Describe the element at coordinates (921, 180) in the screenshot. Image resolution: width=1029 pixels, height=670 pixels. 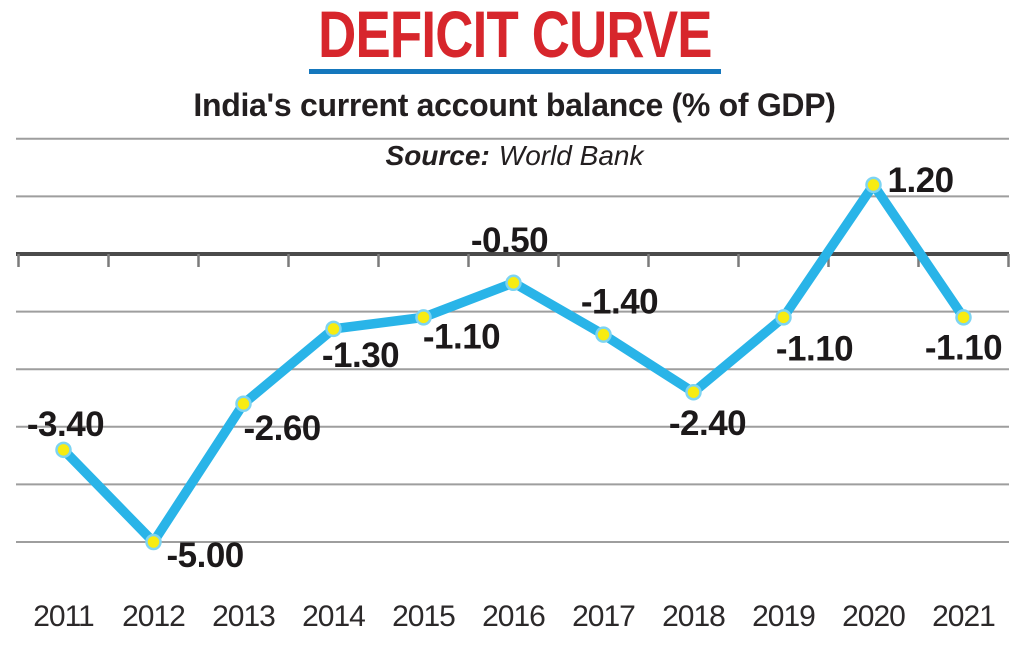
I see `data-point-label: 1.20` at that location.